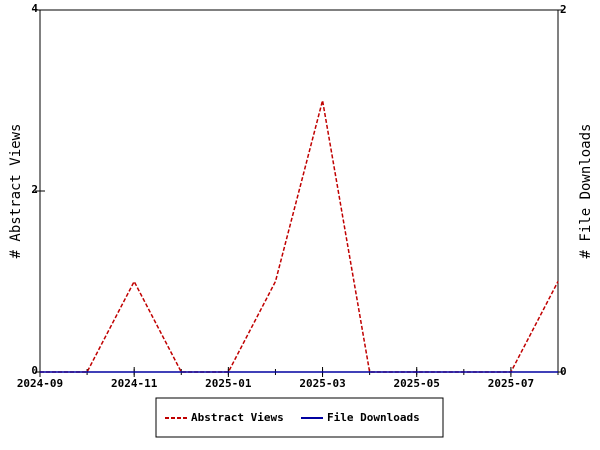 Image resolution: width=600 pixels, height=450 pixels. I want to click on x-tick-label: 2024-09, so click(40, 383).